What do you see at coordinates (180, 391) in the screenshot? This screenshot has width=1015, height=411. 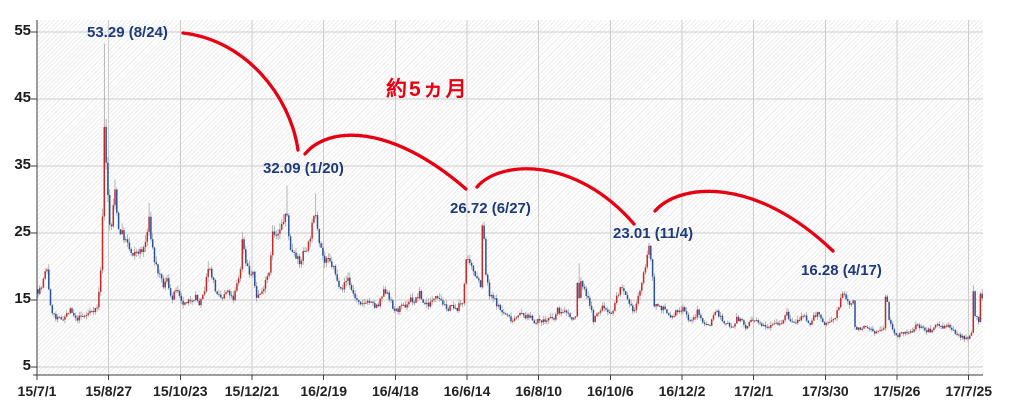 I see `x-axis-tick-label: 15/10/23` at bounding box center [180, 391].